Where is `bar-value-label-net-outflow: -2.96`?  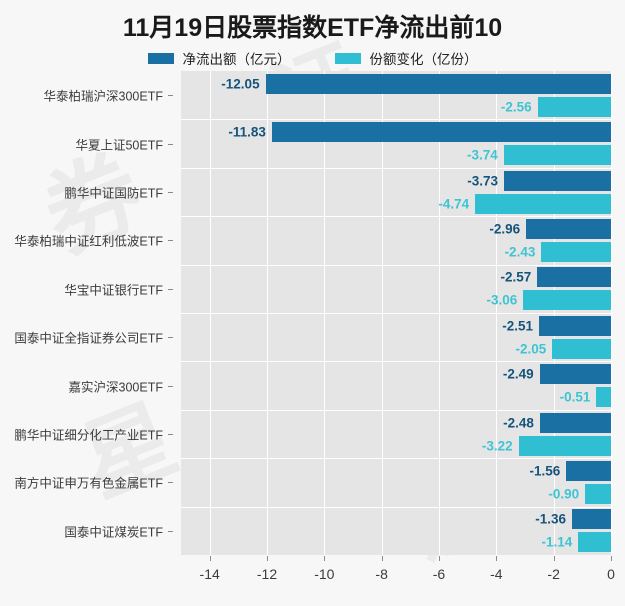 bar-value-label-net-outflow: -2.96 is located at coordinates (505, 229).